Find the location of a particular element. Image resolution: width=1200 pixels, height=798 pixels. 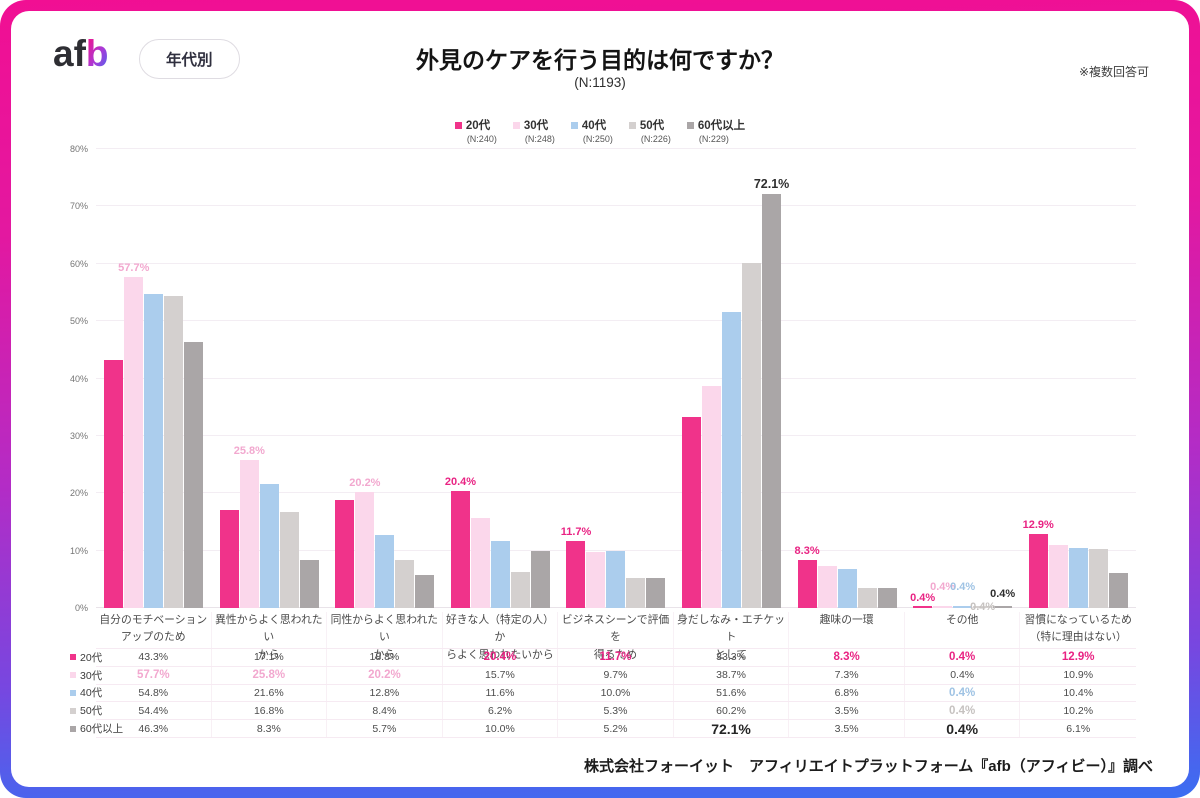

category-label: 同性からよく思われたい から is located at coordinates (385, 638).